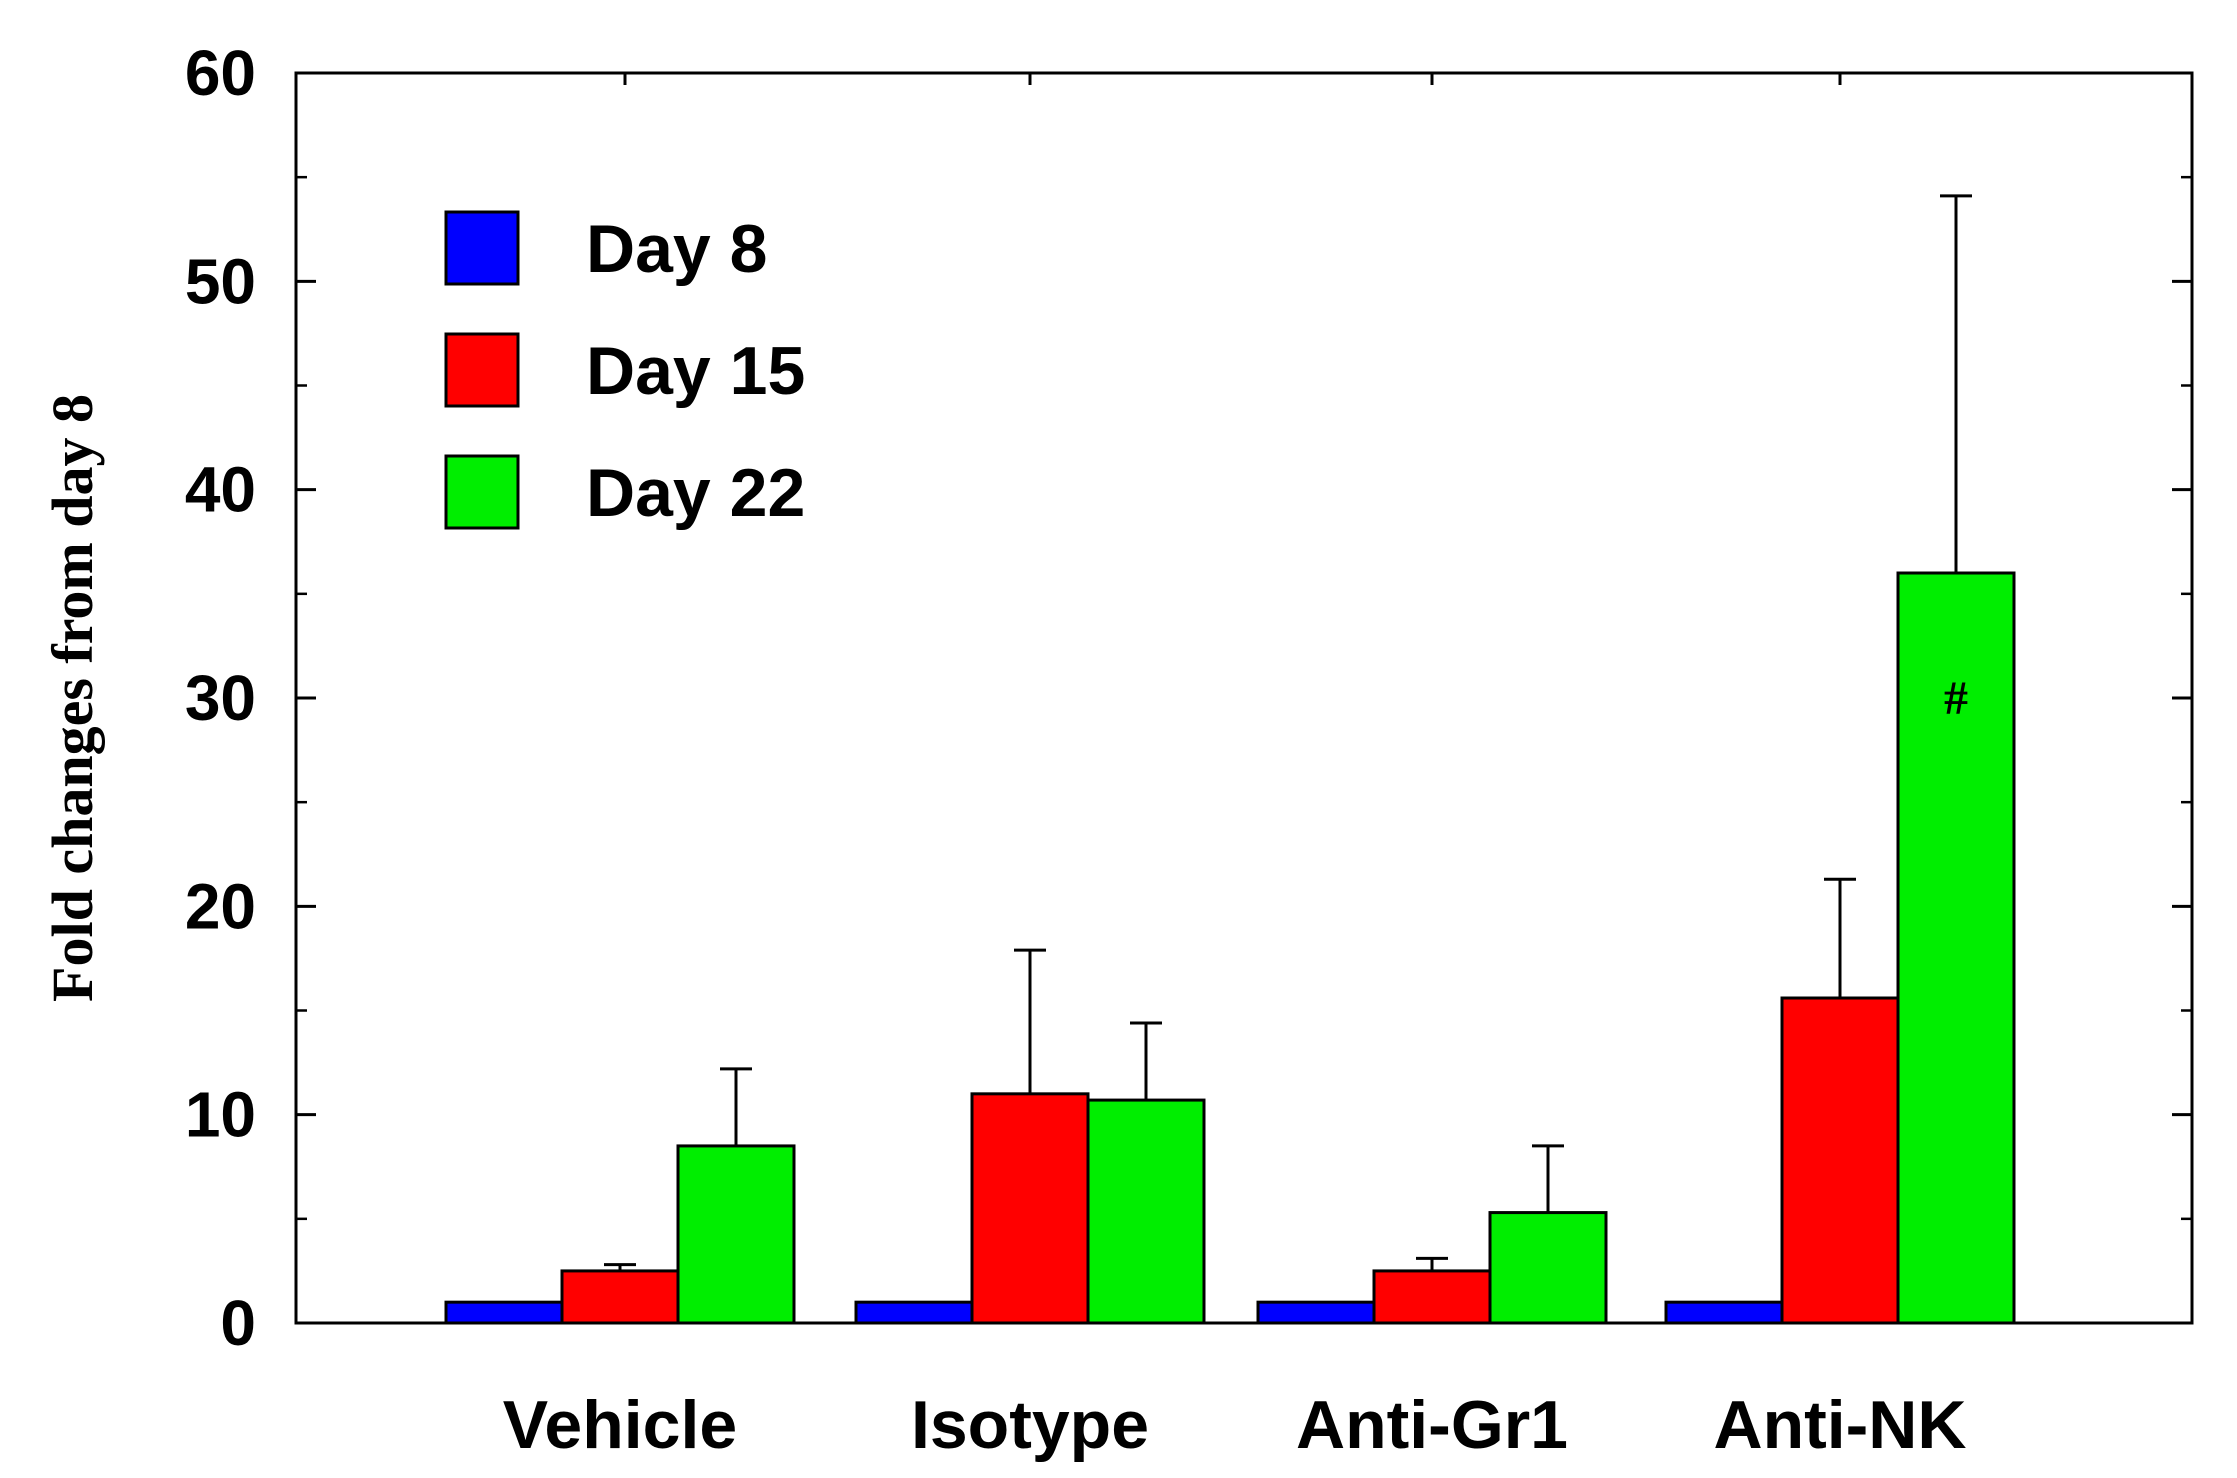 This screenshot has width=2237, height=1478. I want to click on x-category-label: Anti-Gr1, so click(1432, 1425).